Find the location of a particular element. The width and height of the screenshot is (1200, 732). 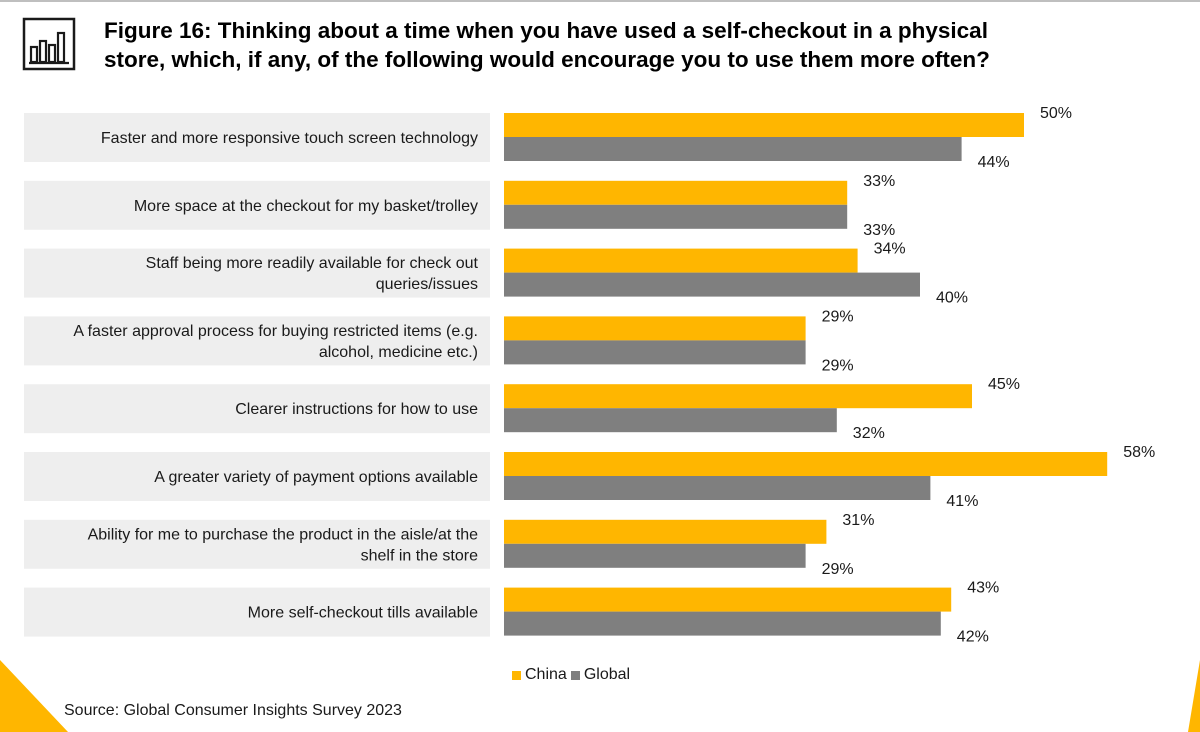

data-label-global: 33% is located at coordinates (879, 230).